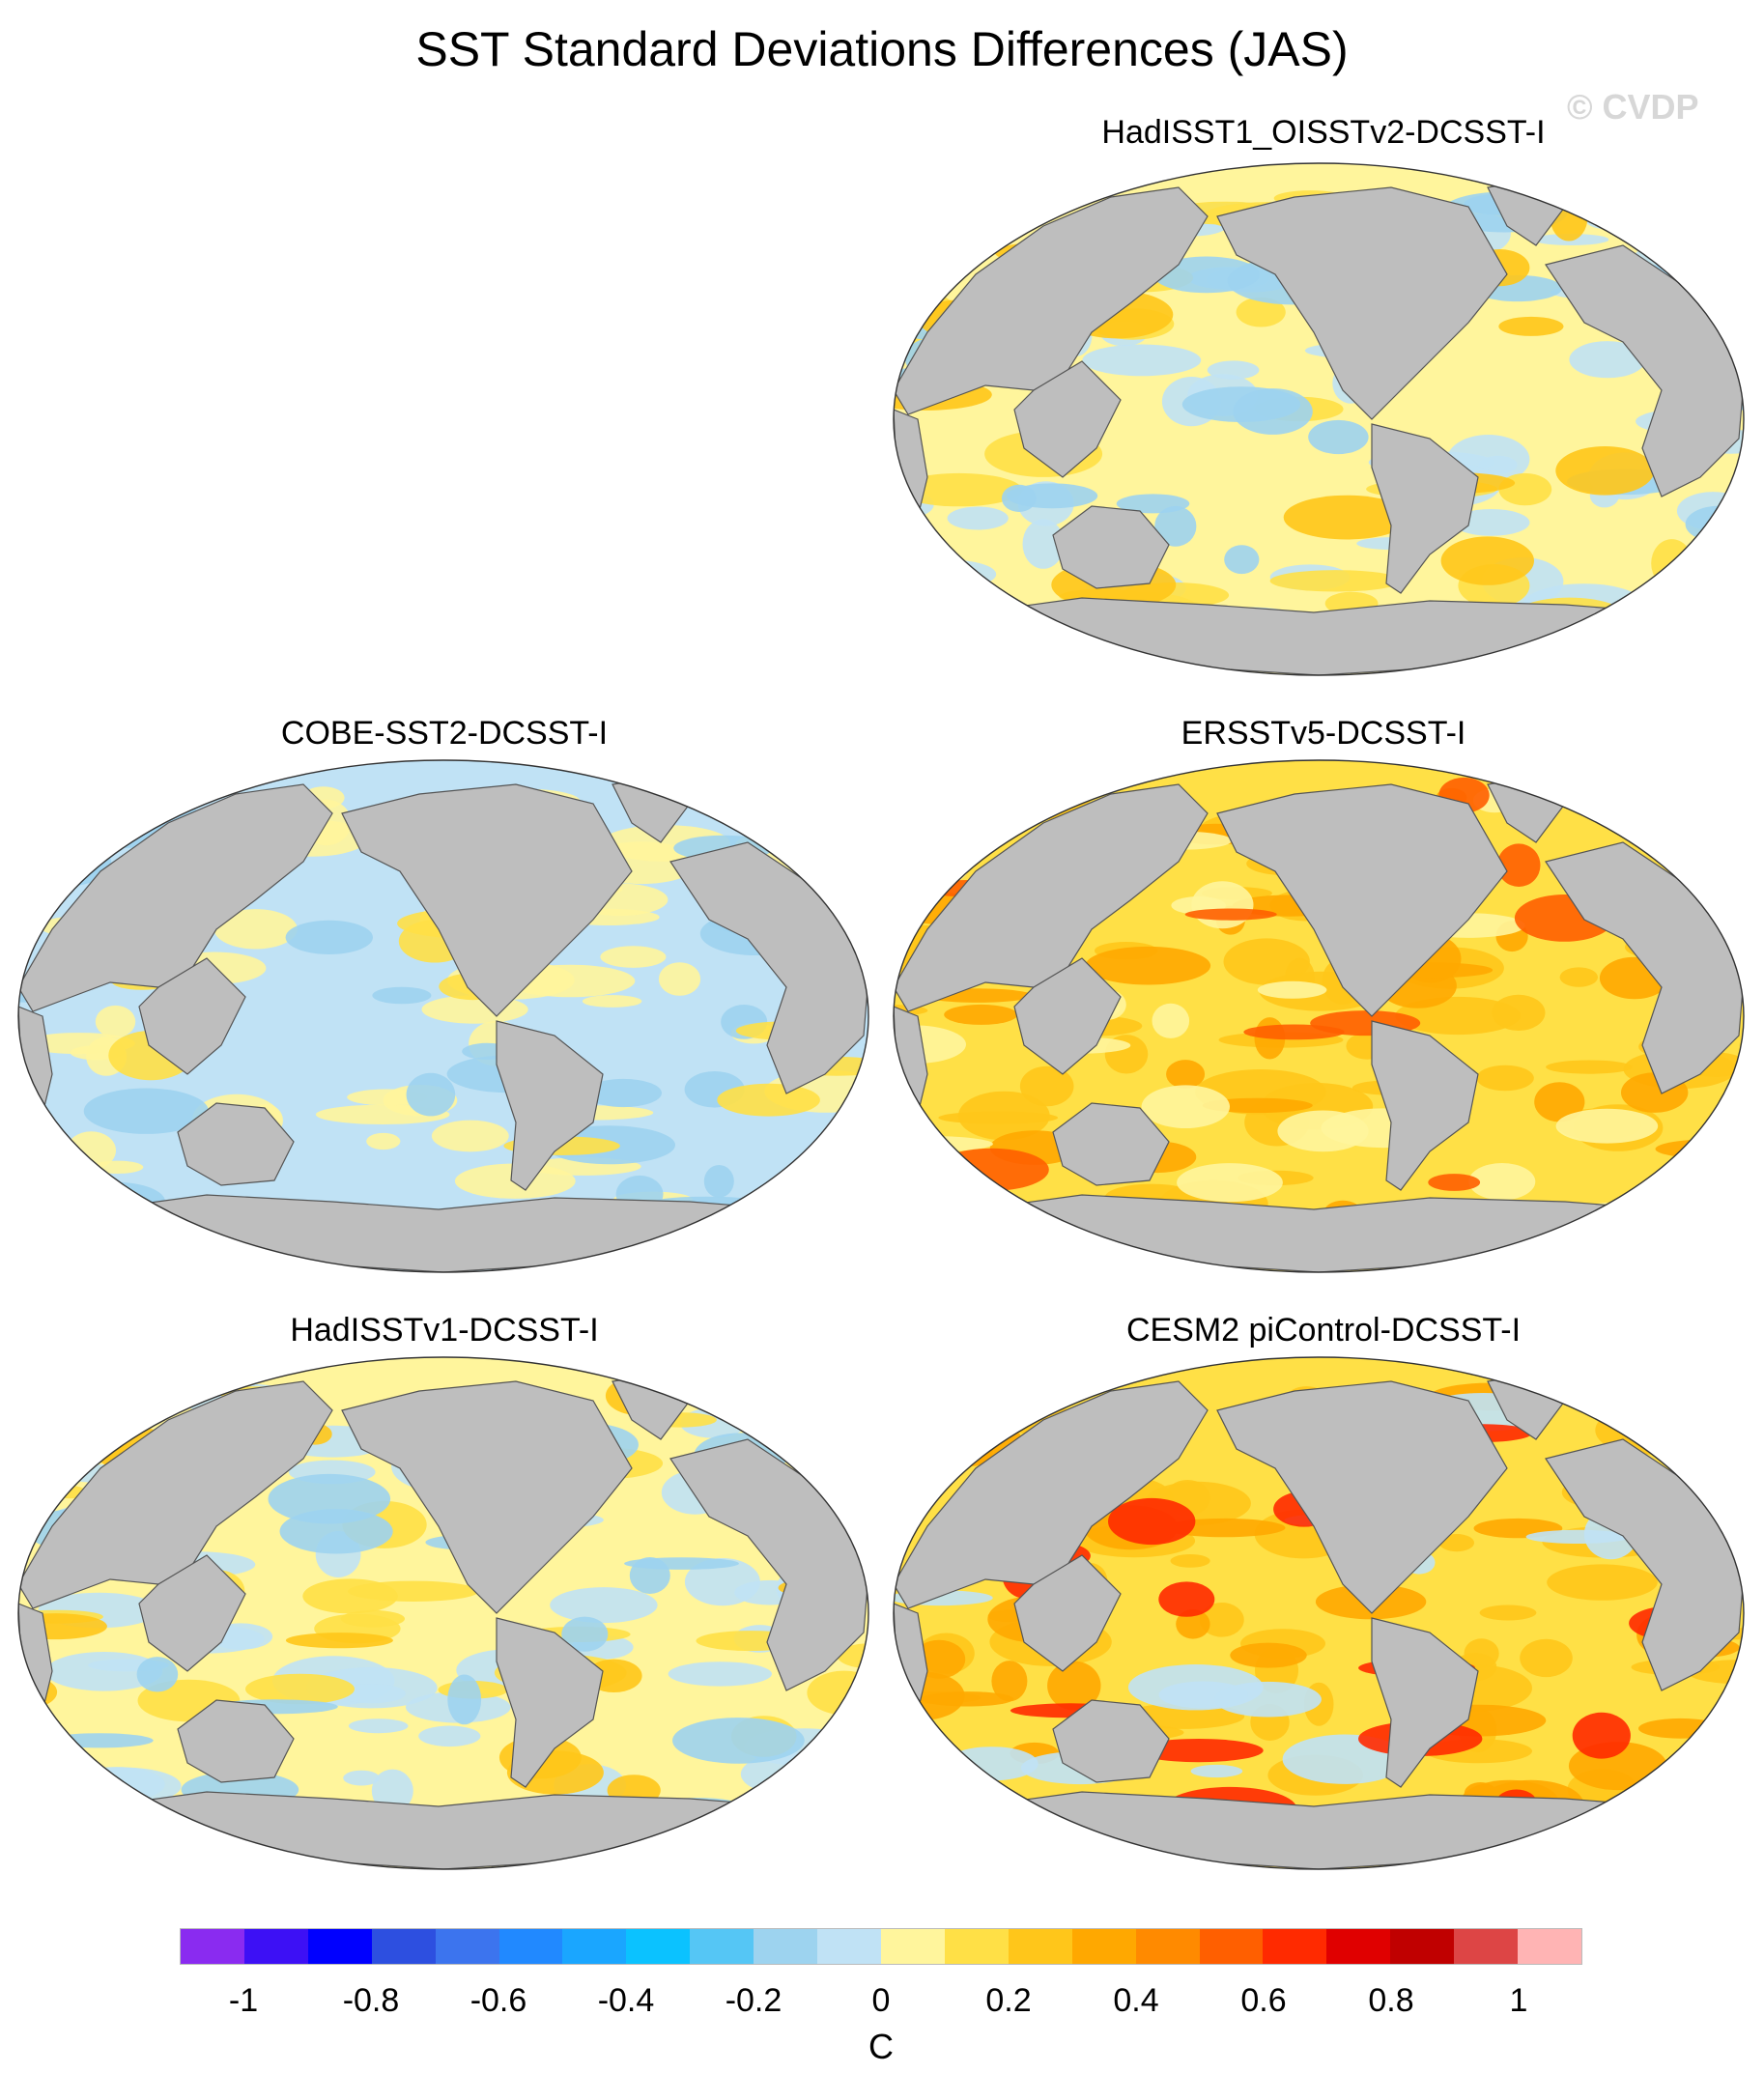 The height and width of the screenshot is (2073, 1764). Describe the element at coordinates (1323, 1330) in the screenshot. I see `panel-title-cesm2: CESM2 piControl-DCSST-I` at that location.